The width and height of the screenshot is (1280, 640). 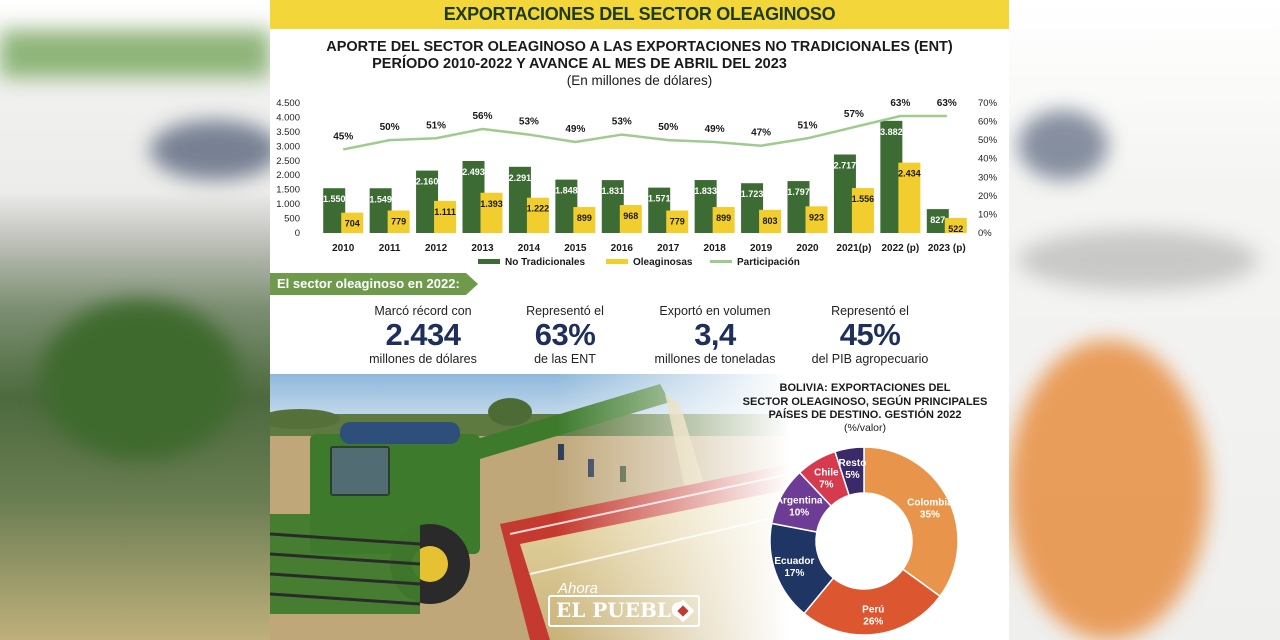 What do you see at coordinates (427, 182) in the screenshot?
I see `bar-label-no-tradicionales: 2.160` at bounding box center [427, 182].